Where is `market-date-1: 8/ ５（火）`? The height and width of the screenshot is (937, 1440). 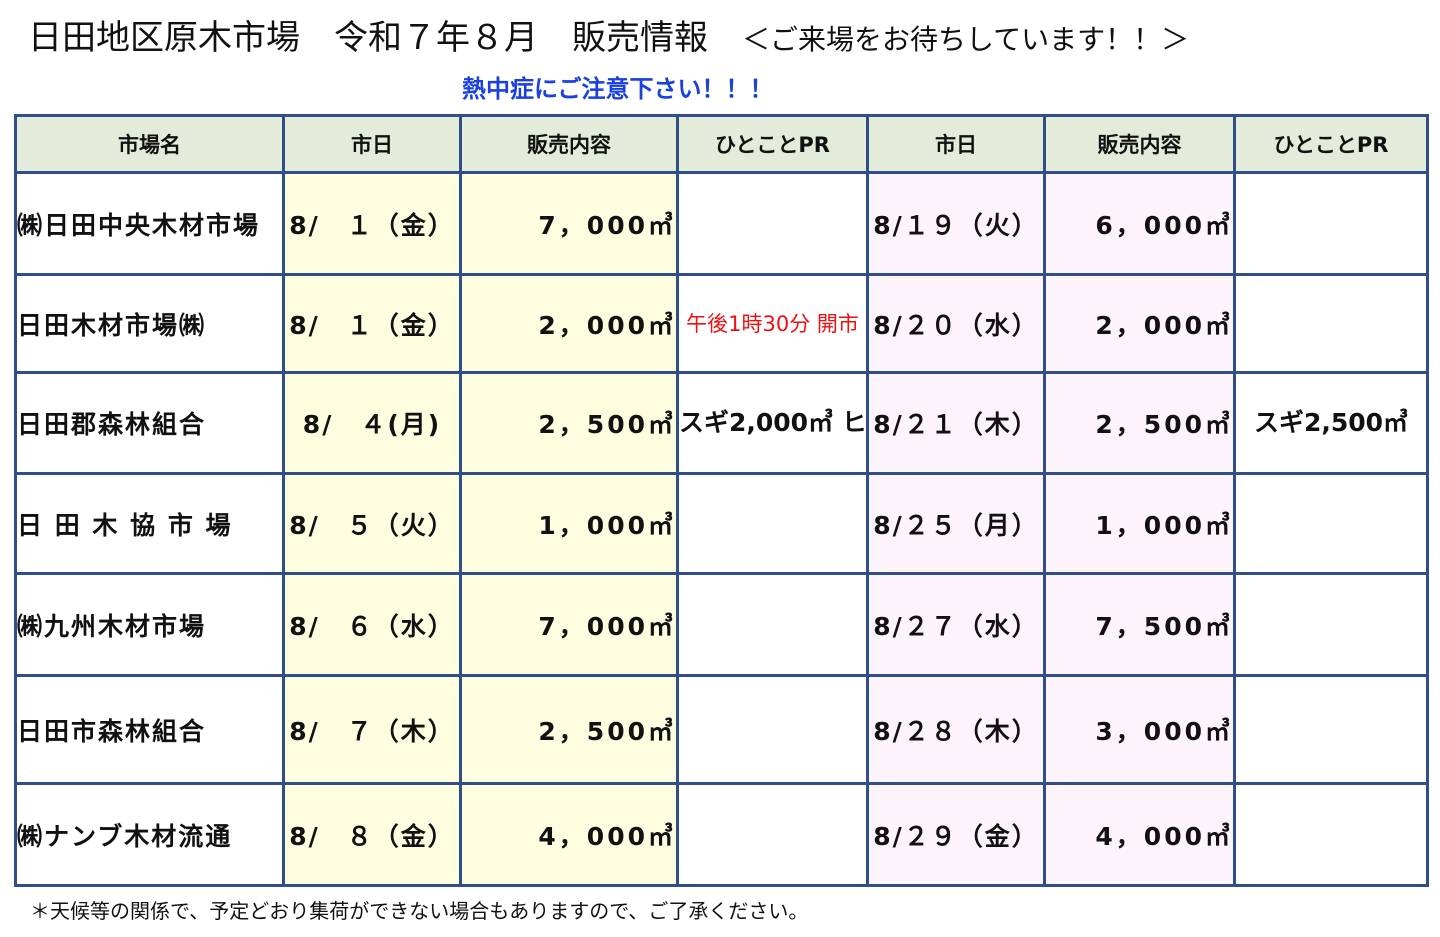 market-date-1: 8/ ５（火） is located at coordinates (372, 523).